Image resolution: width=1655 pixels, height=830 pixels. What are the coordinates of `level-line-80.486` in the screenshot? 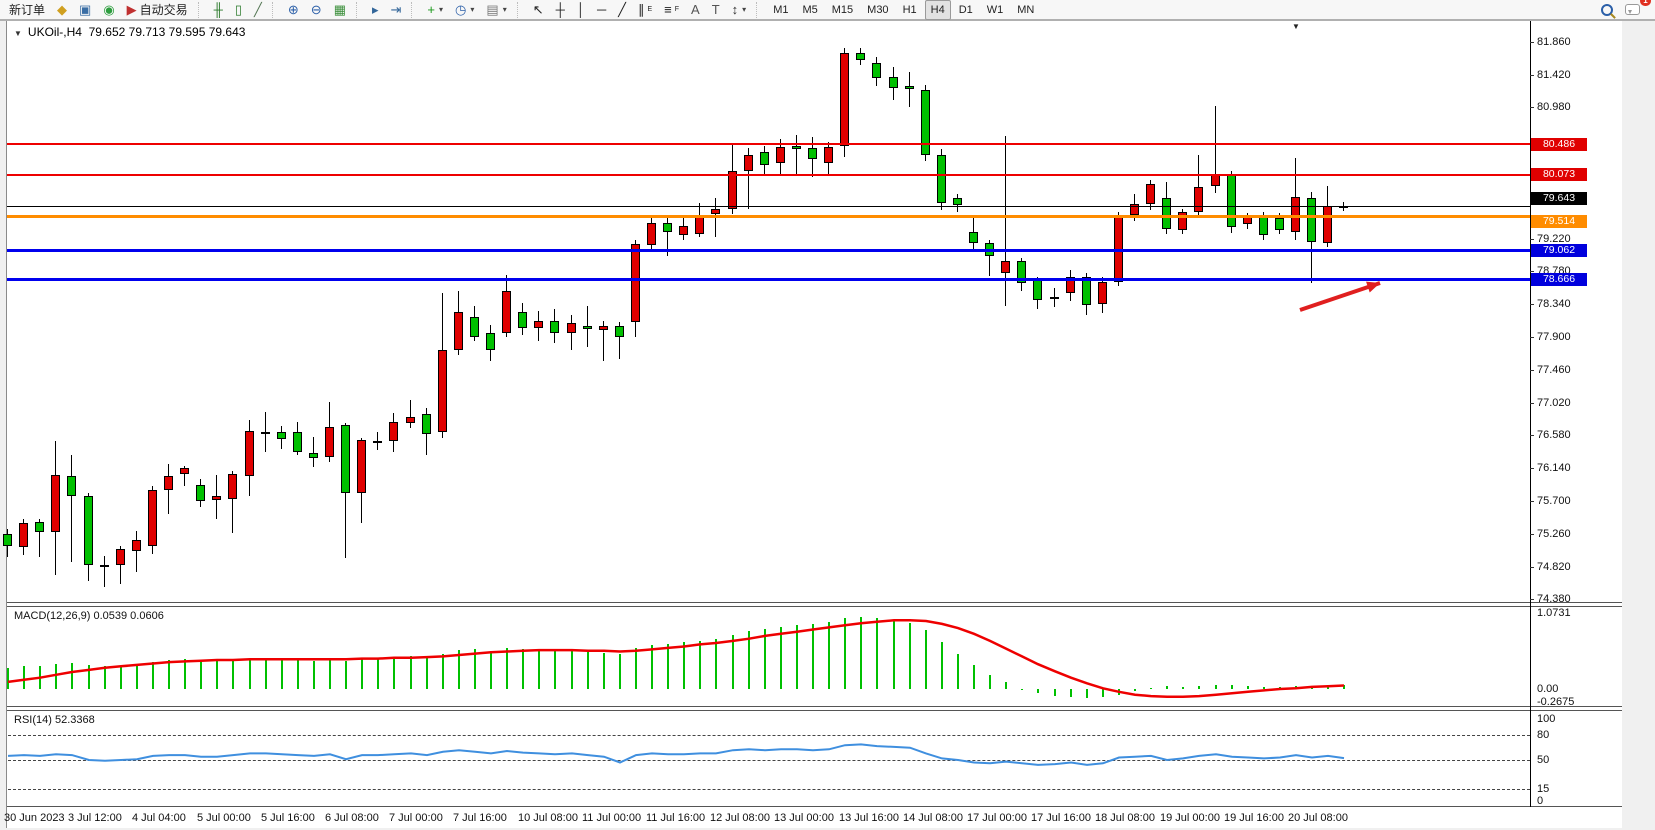 It's located at (768, 144).